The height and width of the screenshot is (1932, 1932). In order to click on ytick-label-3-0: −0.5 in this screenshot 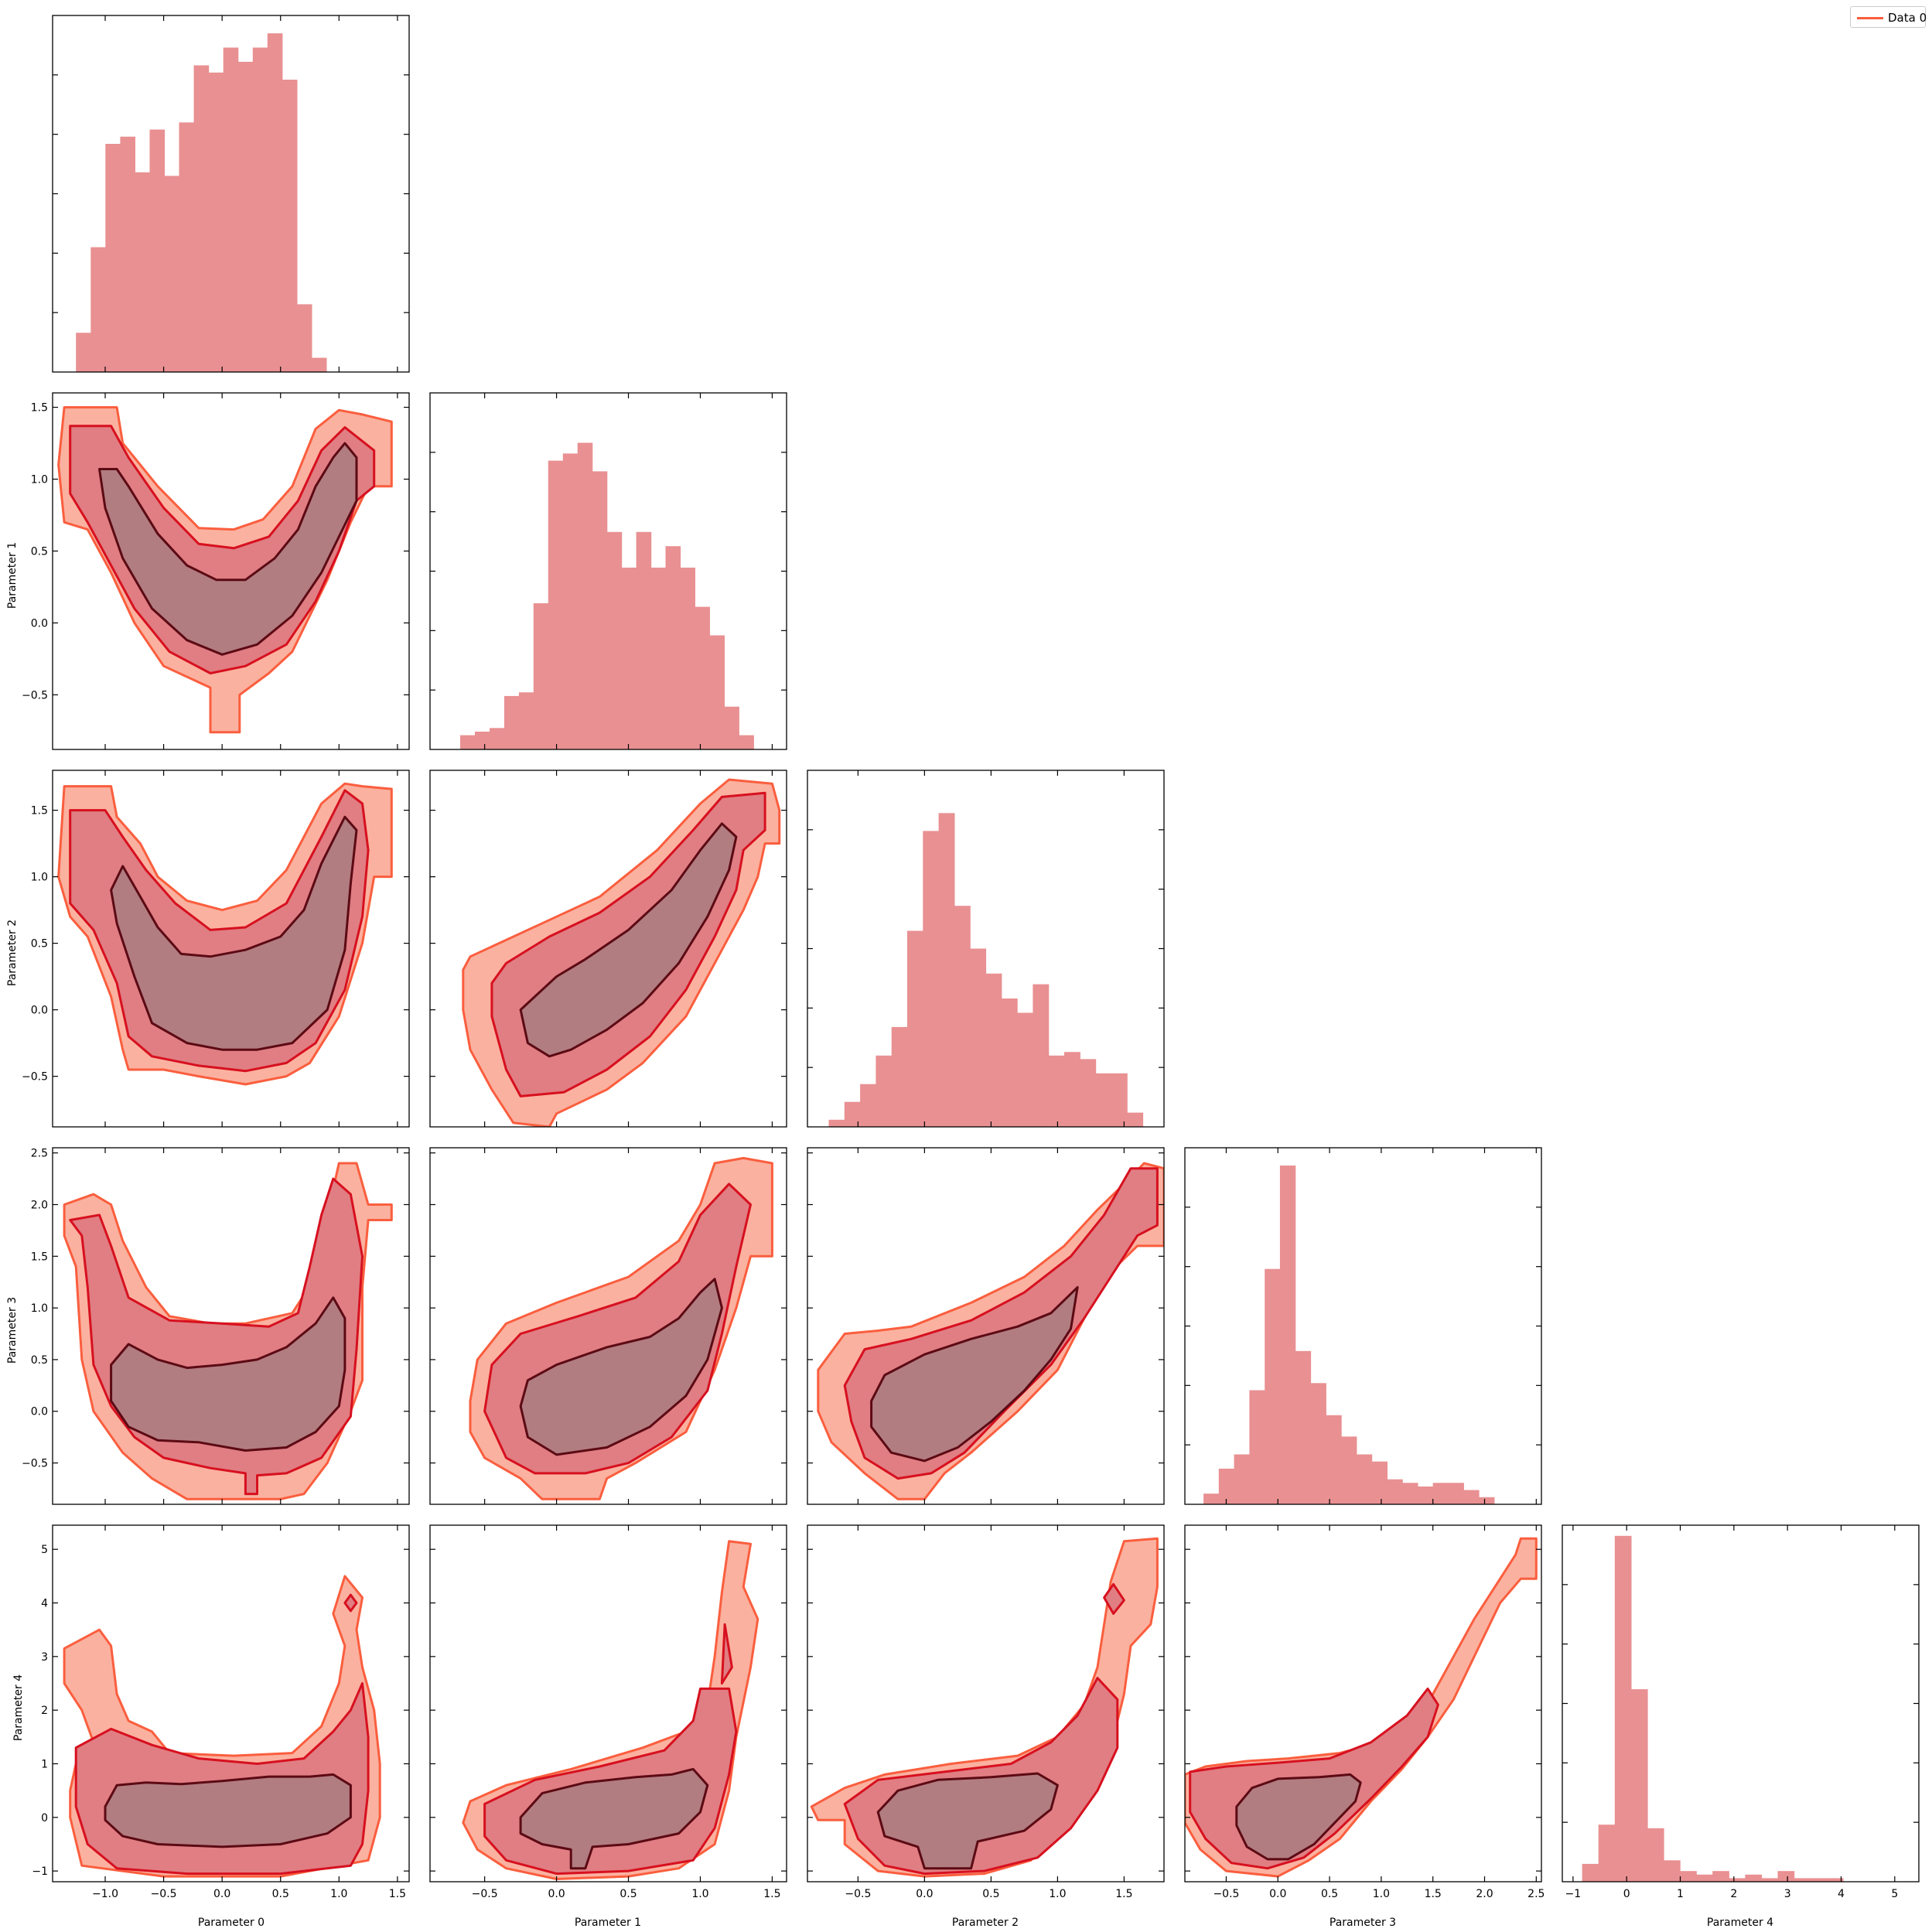, I will do `click(35, 1464)`.